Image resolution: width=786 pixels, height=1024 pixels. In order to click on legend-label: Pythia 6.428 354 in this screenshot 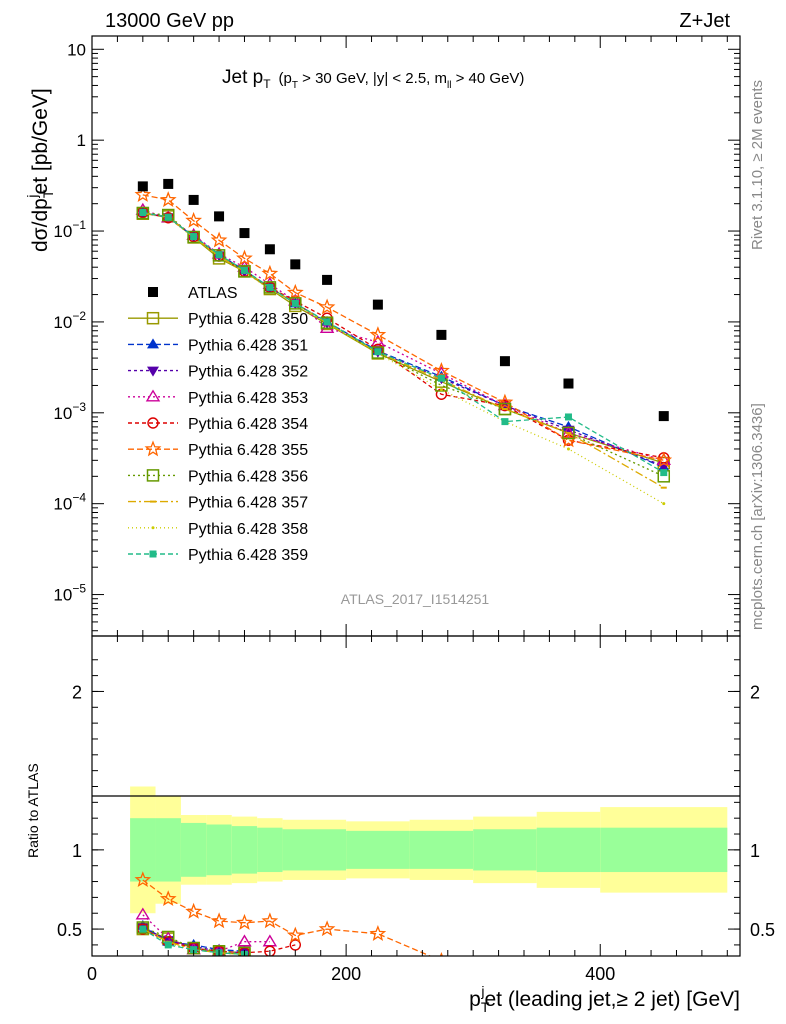, I will do `click(248, 424)`.